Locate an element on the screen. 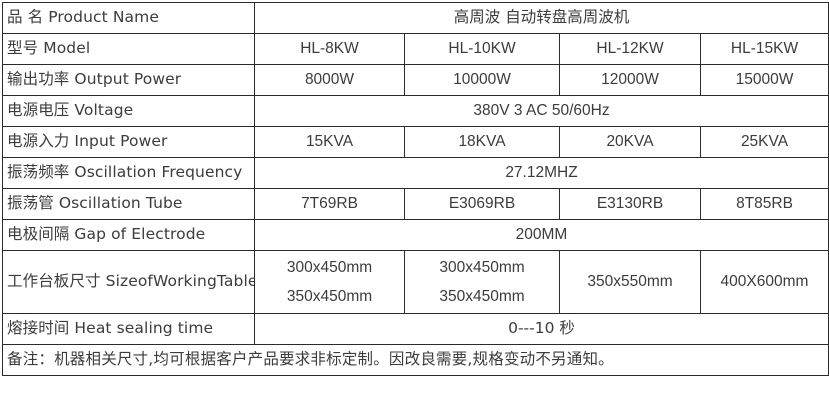  table-row-voltage: 电源电压 Voltage 380V 3 AC 50/60Hz is located at coordinates (415, 111).